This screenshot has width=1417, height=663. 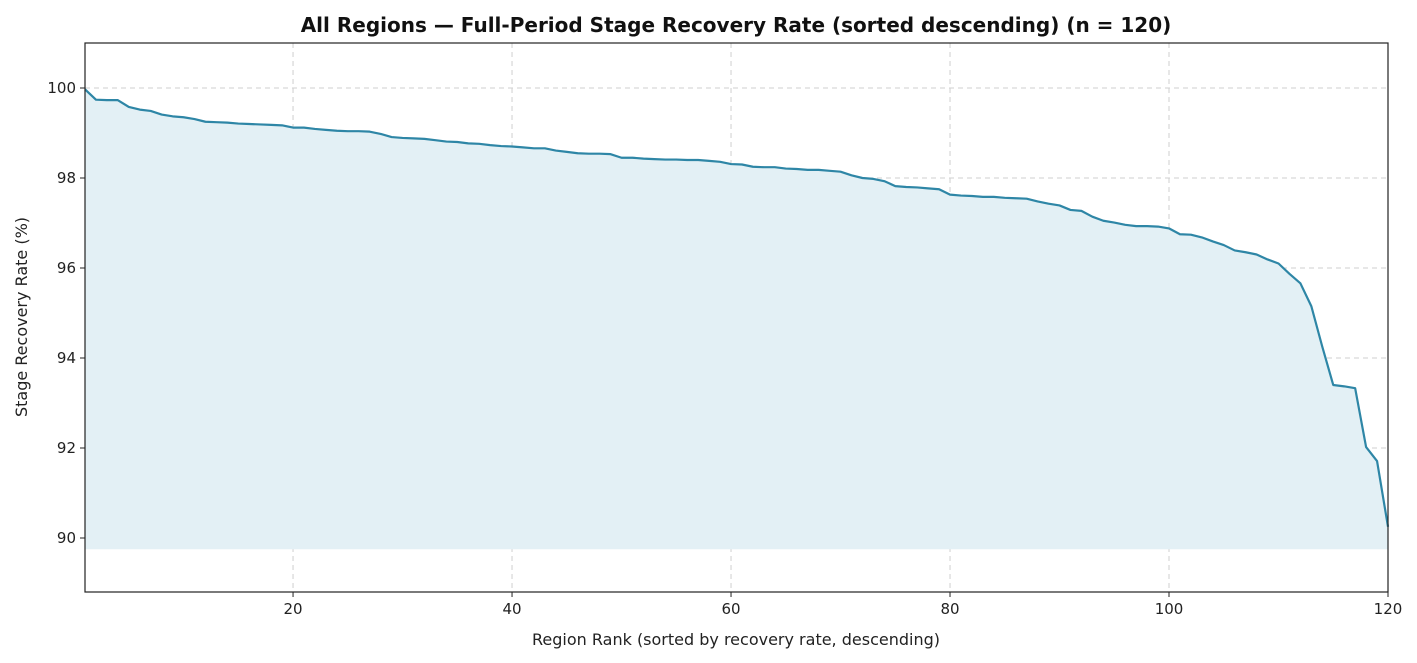 I want to click on y-tick-label: 96, so click(x=66, y=268).